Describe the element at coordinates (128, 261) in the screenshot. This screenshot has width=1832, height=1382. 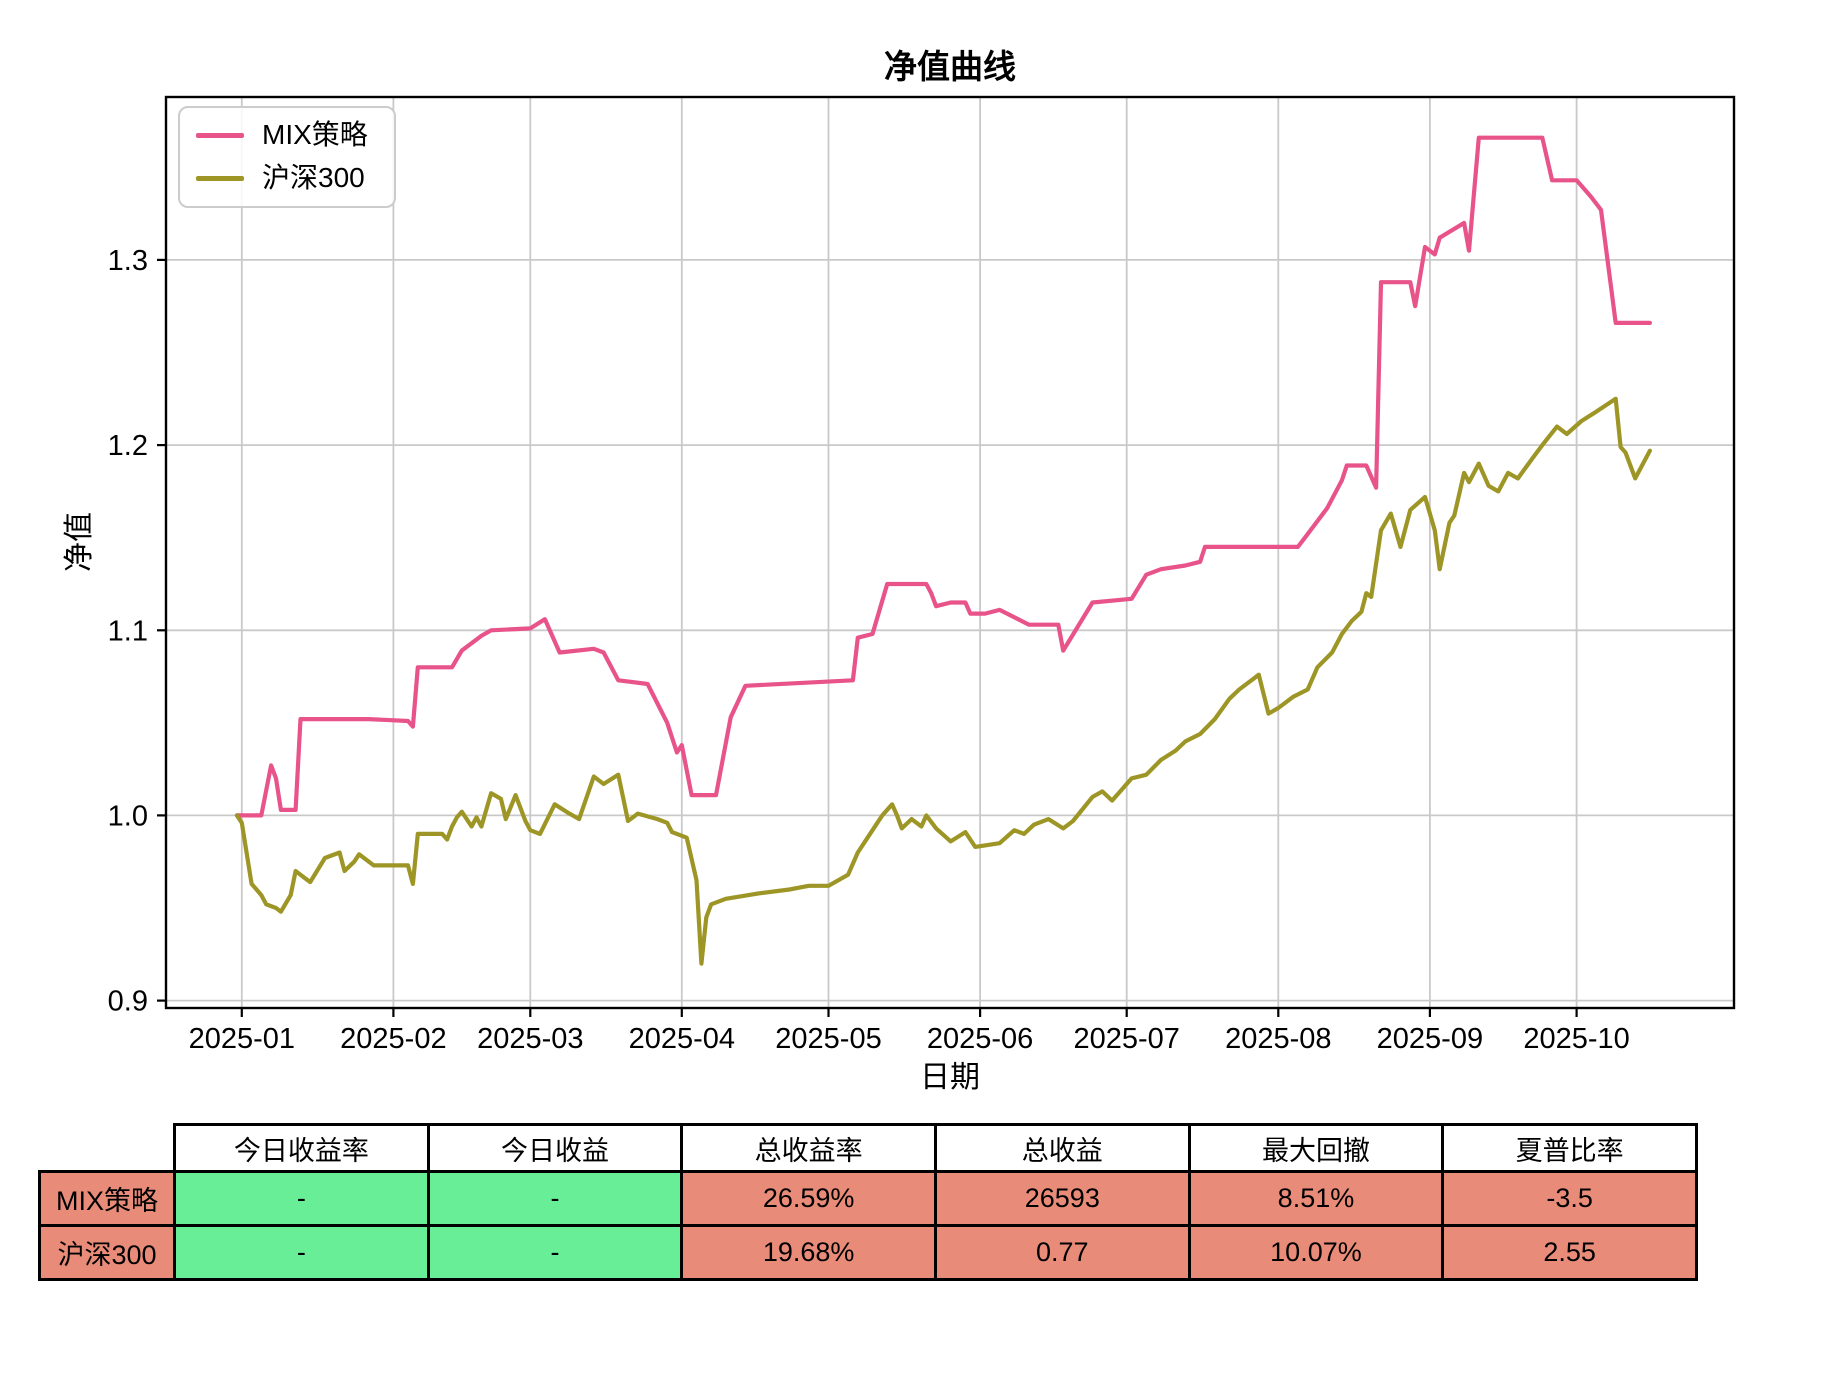
I see `y-tick-label: 1.3` at that location.